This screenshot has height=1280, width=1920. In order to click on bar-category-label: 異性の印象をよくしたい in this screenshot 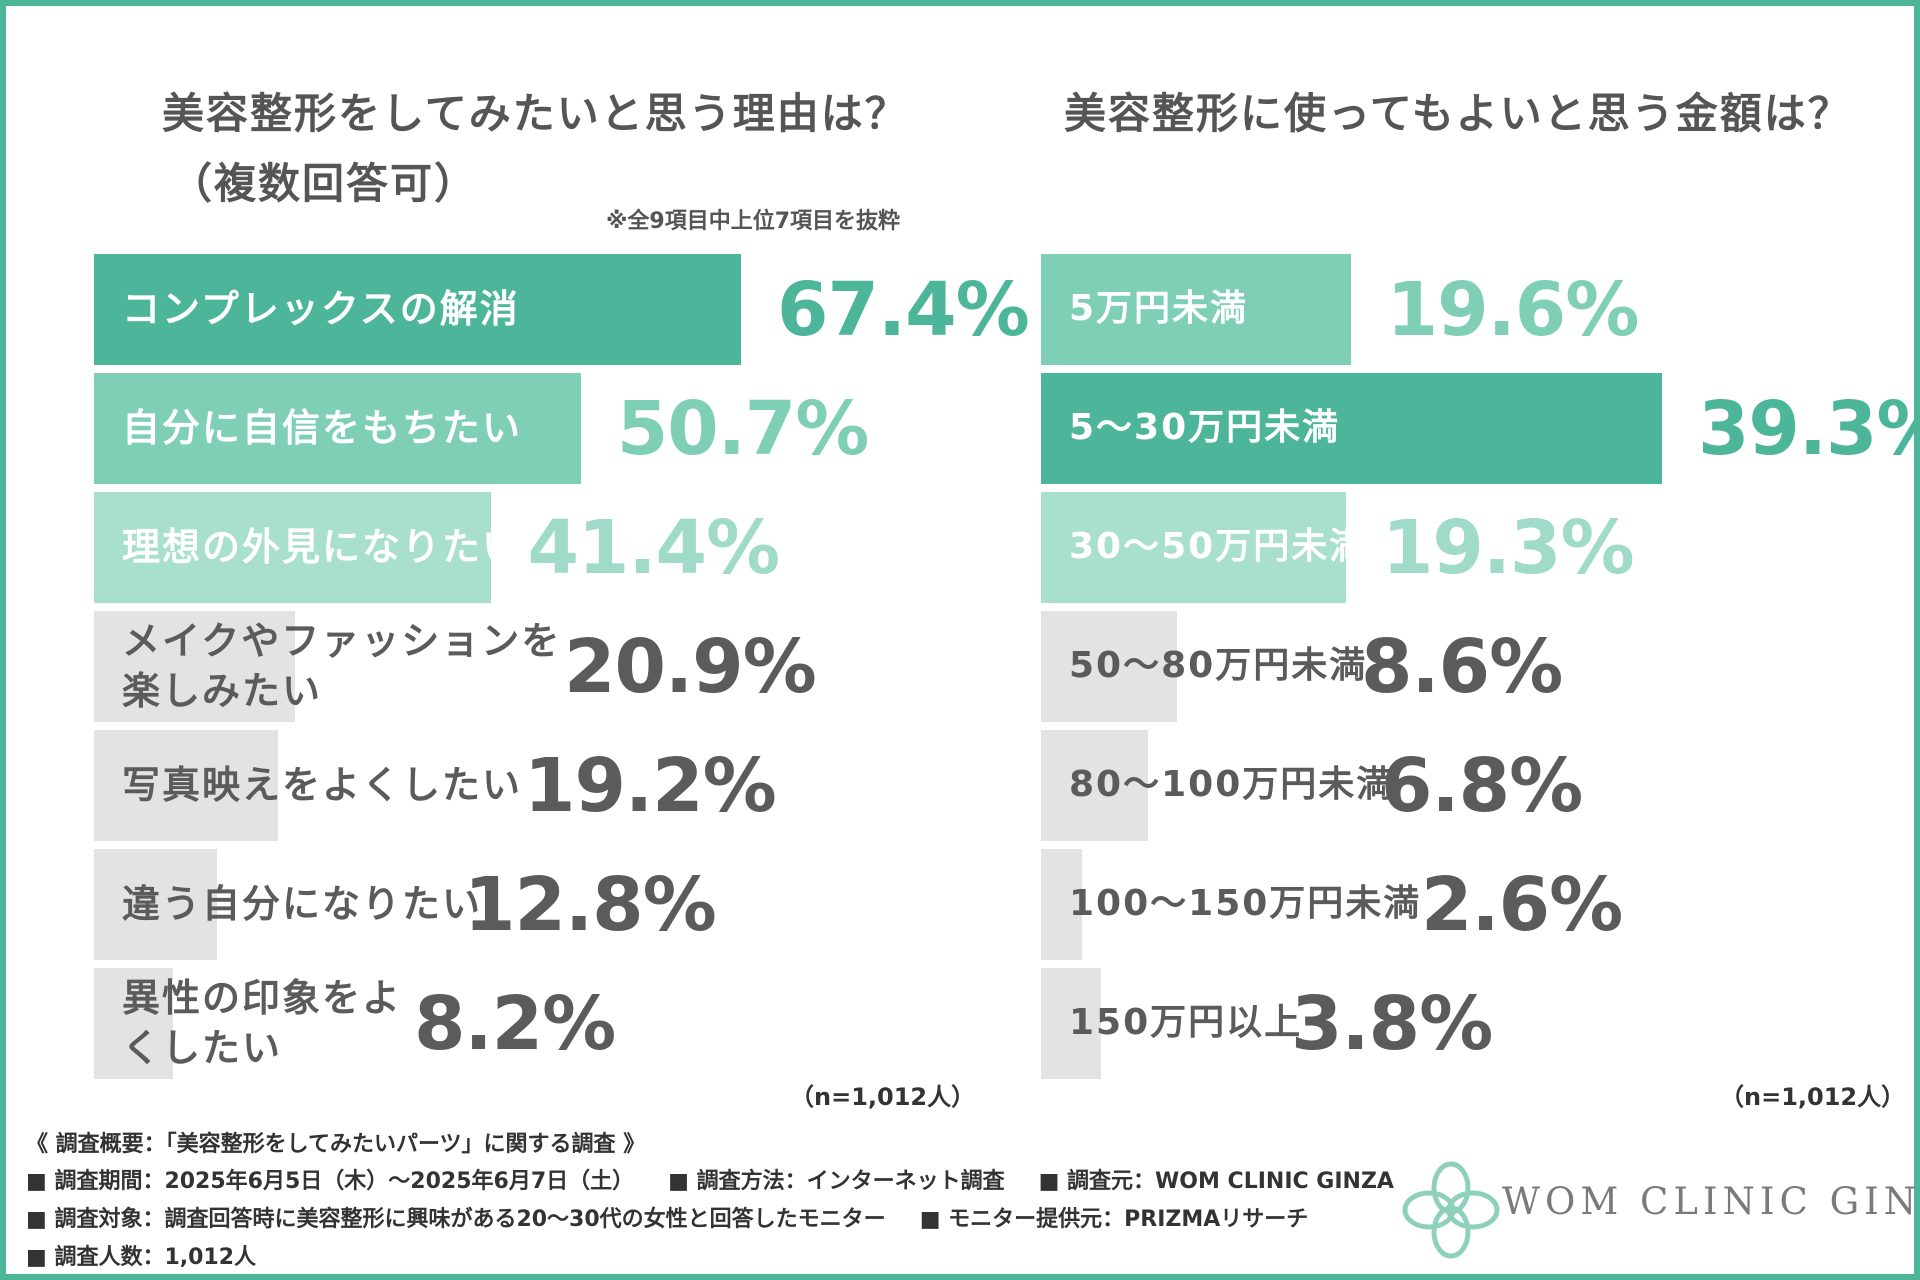, I will do `click(262, 1023)`.